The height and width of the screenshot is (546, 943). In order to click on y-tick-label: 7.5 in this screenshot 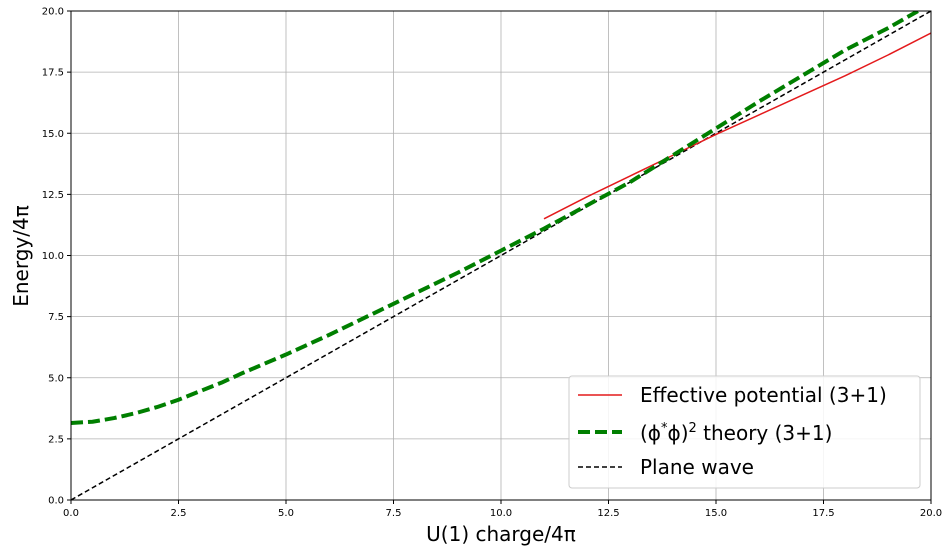, I will do `click(56, 317)`.